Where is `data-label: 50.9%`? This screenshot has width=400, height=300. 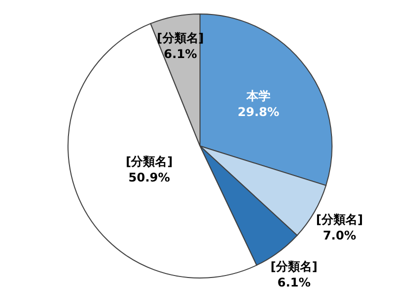
data-label: 50.9% is located at coordinates (149, 177).